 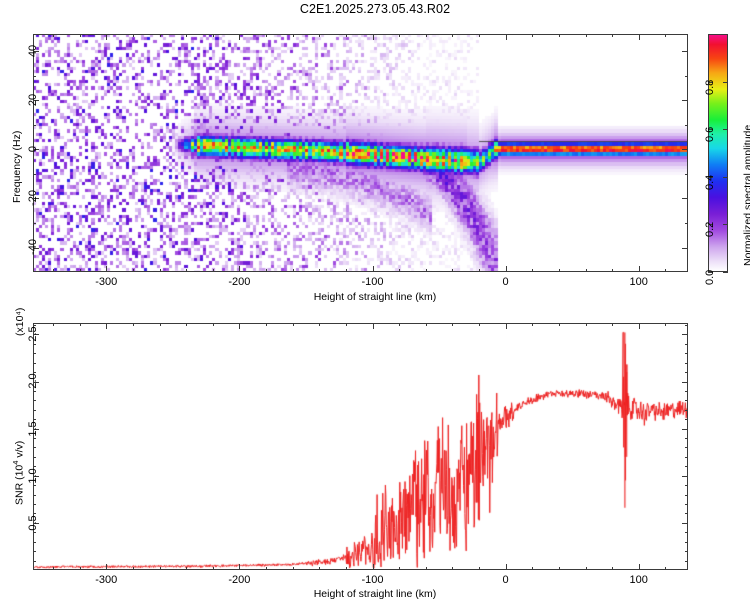 I want to click on x-ticklabel: 0, so click(x=505, y=282).